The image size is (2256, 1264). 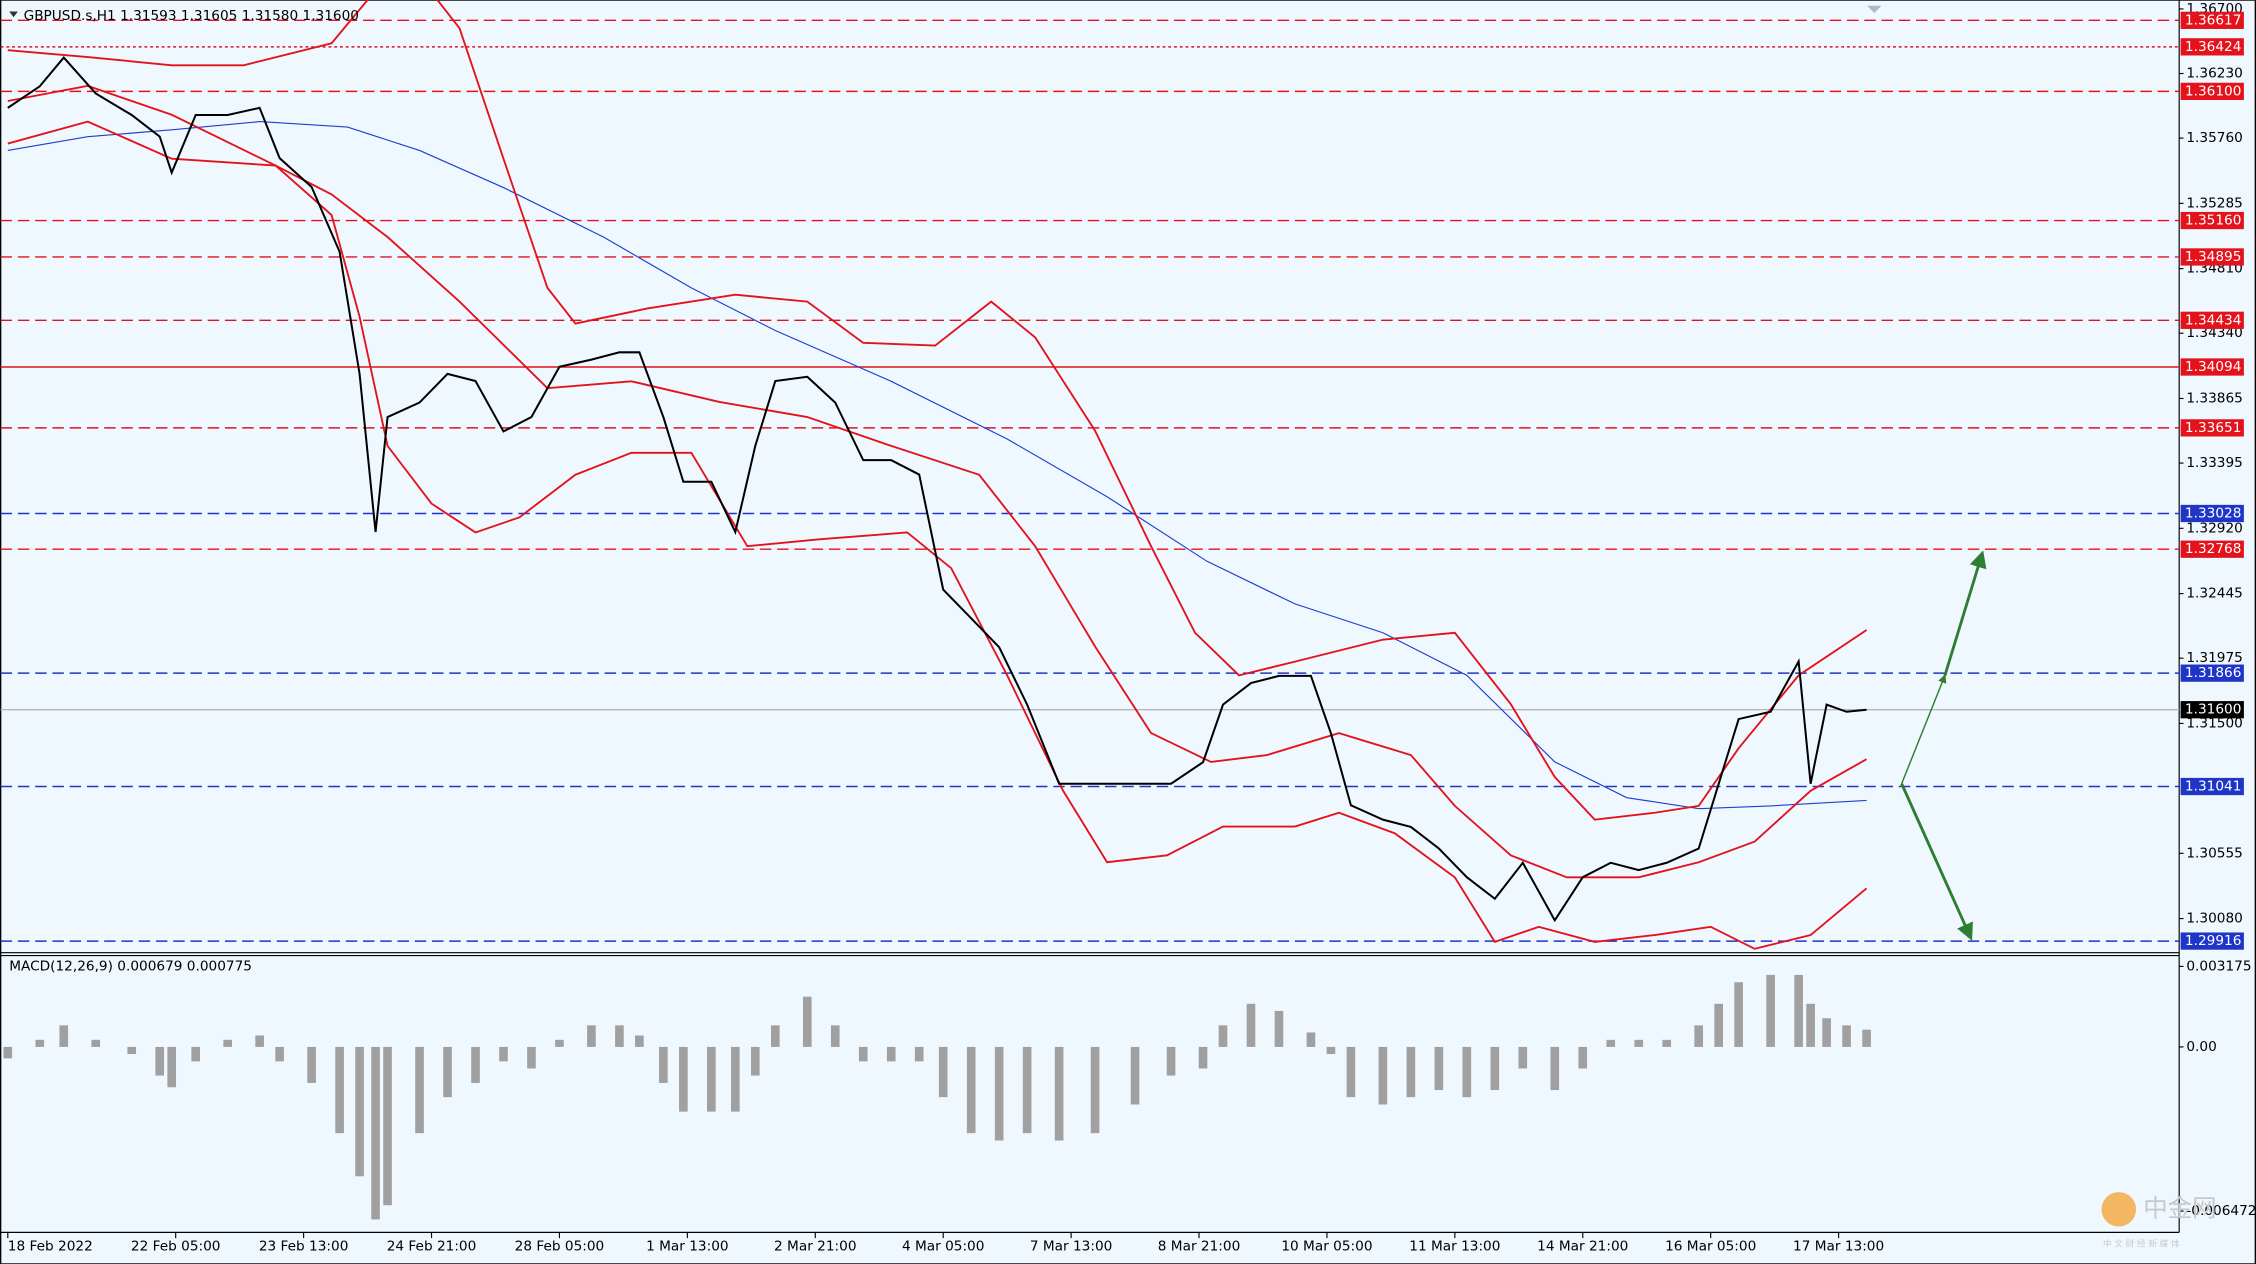 What do you see at coordinates (130, 966) in the screenshot?
I see `macd-label: MACD(12,26,9) 0.000679 0.000775` at bounding box center [130, 966].